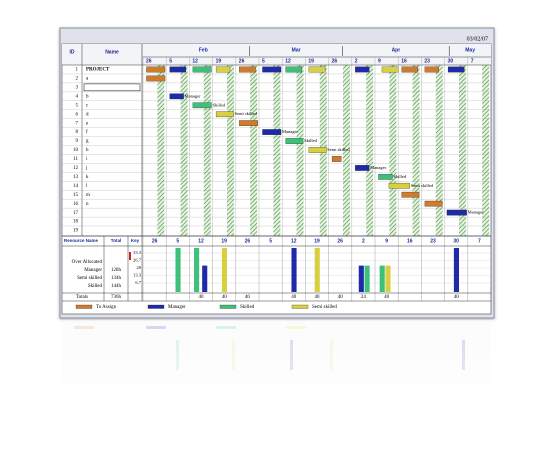  I want to click on task-name: i, so click(87, 159).